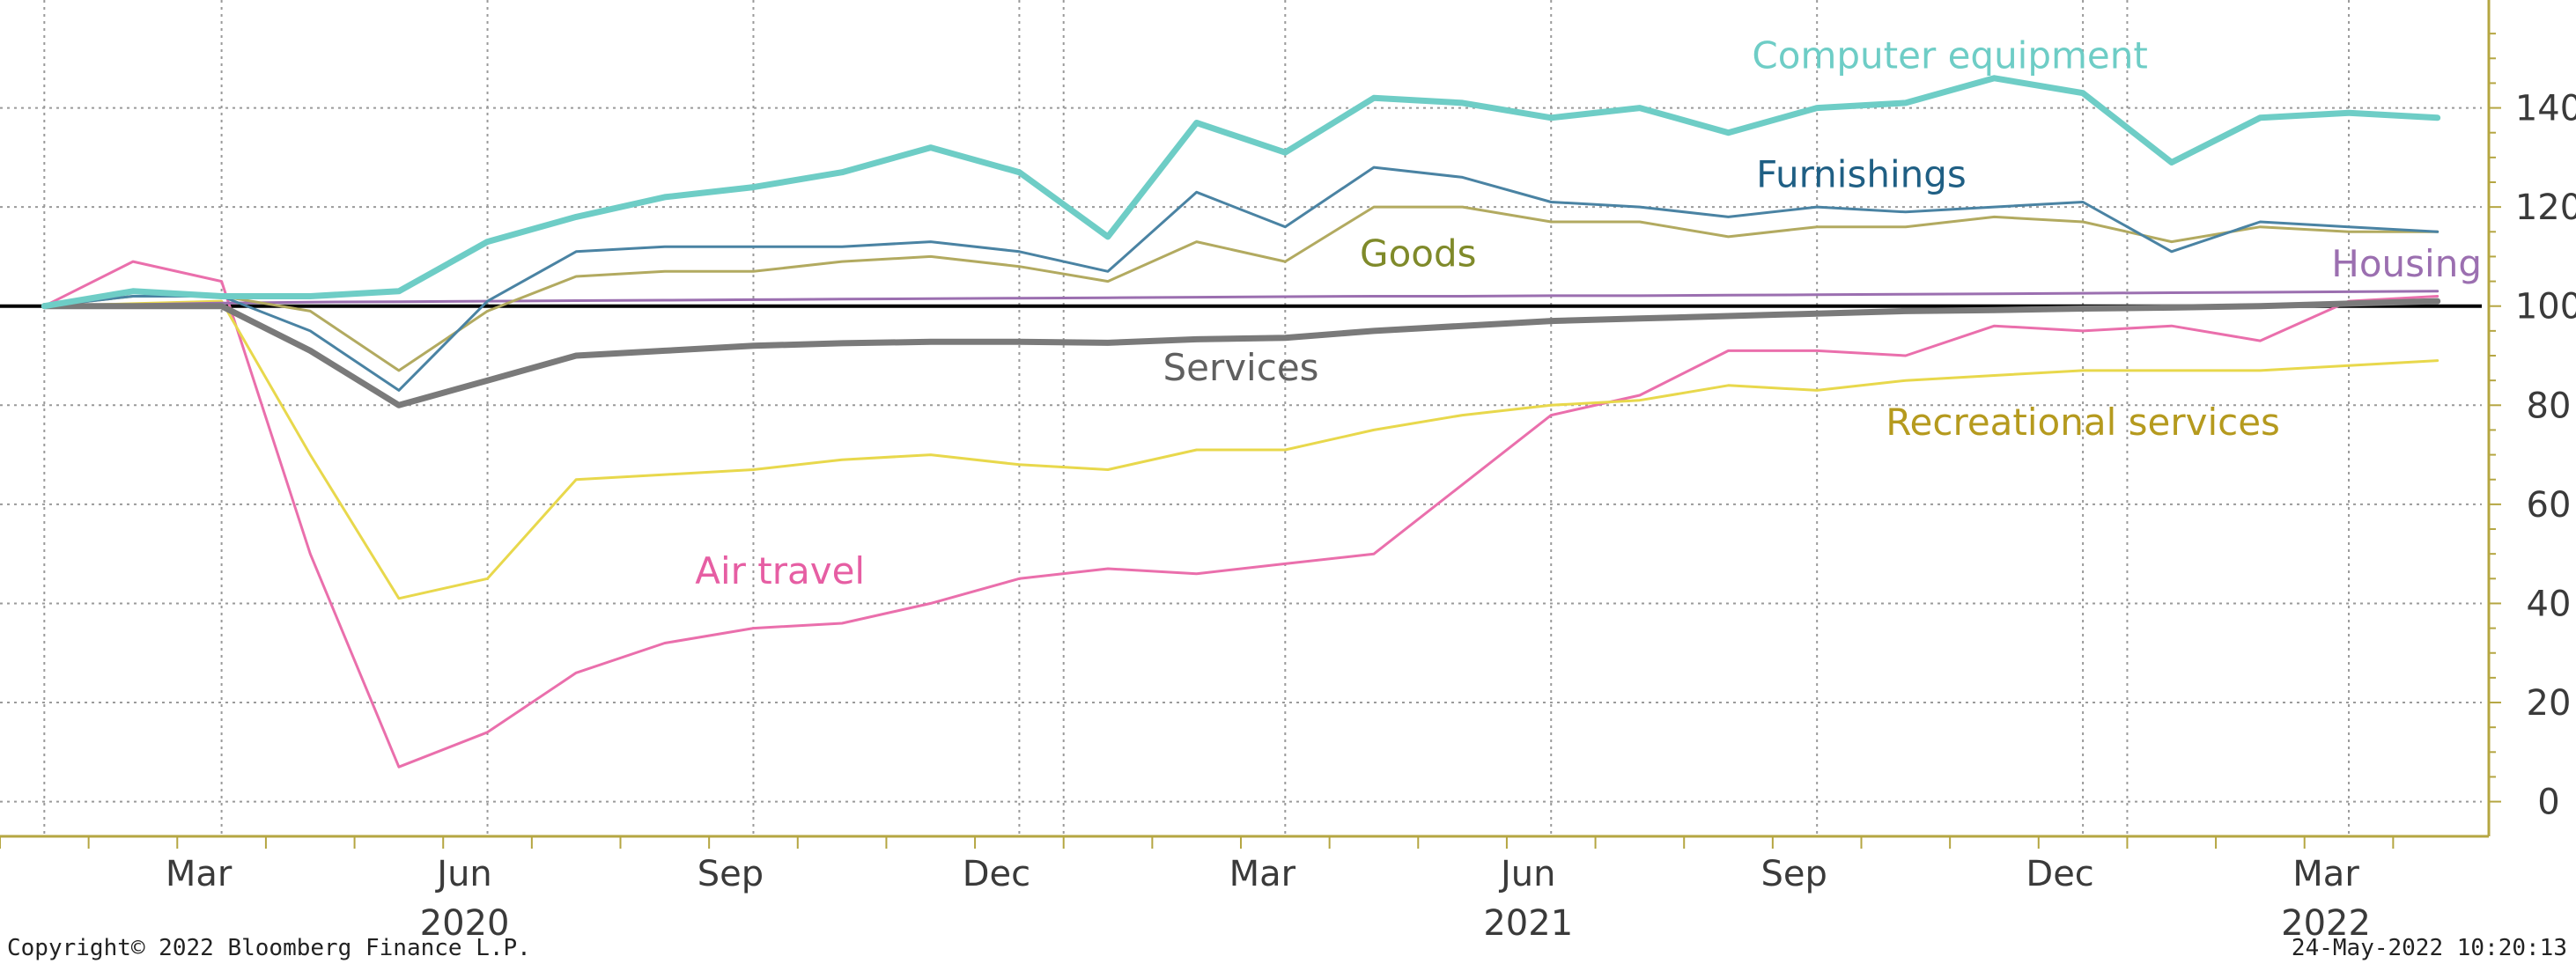 The width and height of the screenshot is (2576, 971). What do you see at coordinates (780, 571) in the screenshot?
I see `series-label-air-travel: Air travel` at bounding box center [780, 571].